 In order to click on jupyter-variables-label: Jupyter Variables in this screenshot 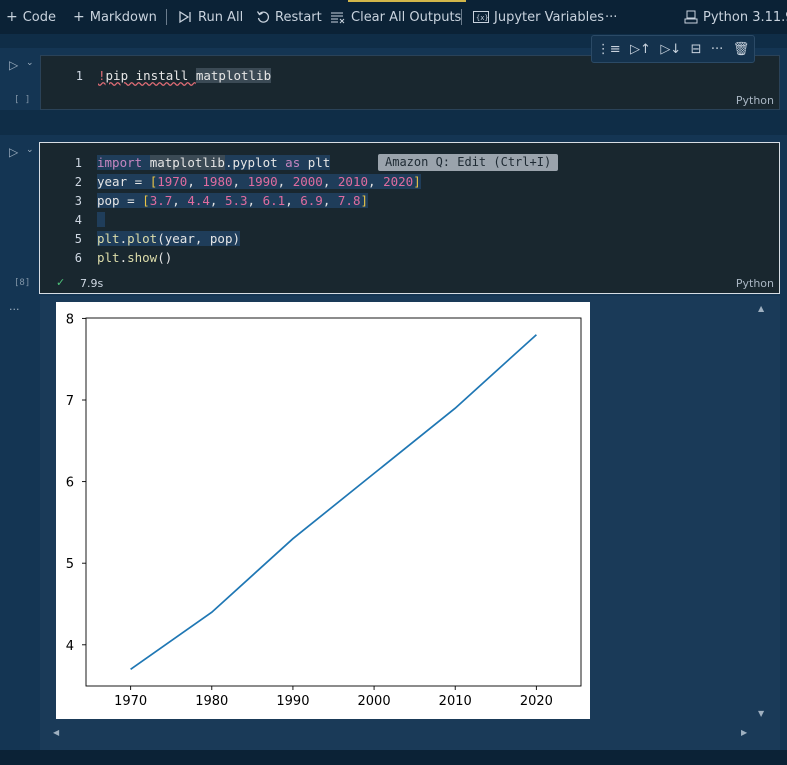, I will do `click(549, 17)`.